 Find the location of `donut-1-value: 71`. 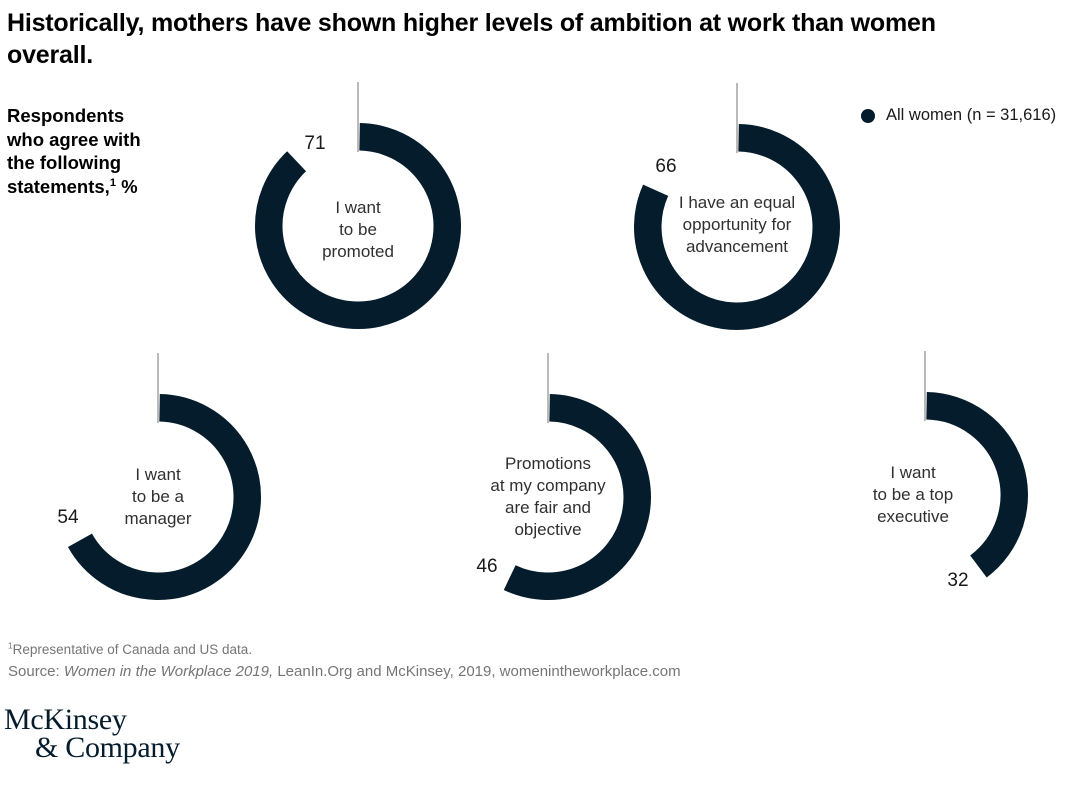

donut-1-value: 71 is located at coordinates (315, 143).